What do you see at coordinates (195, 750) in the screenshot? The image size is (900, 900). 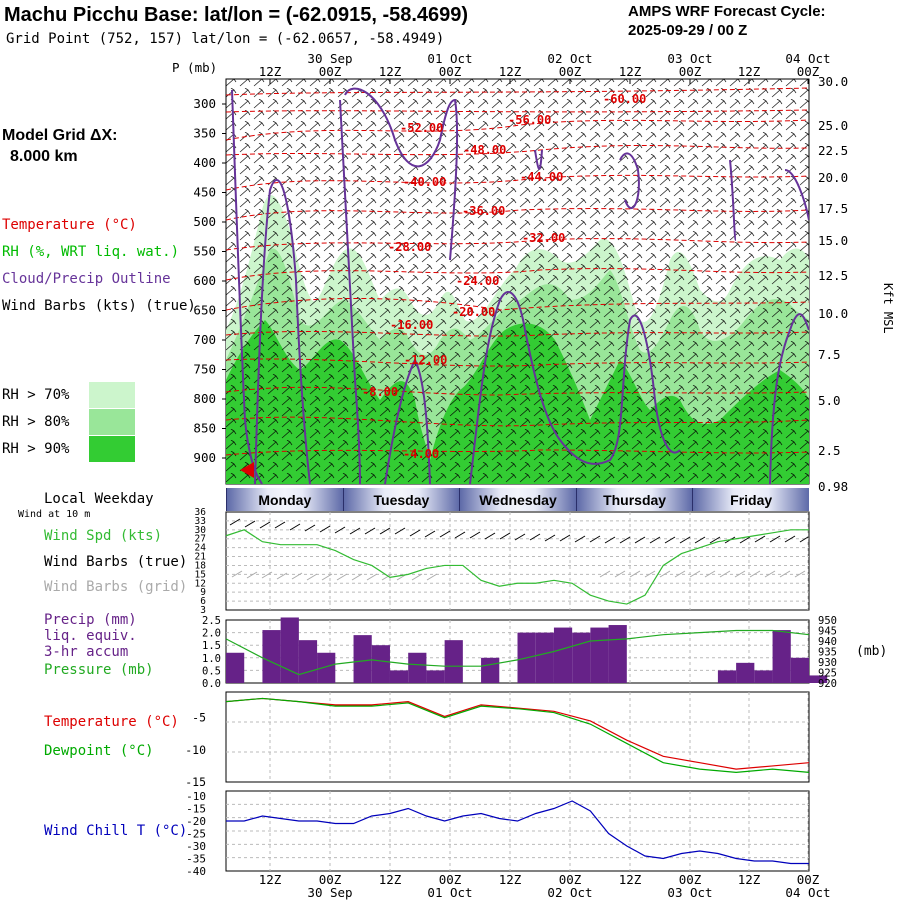 I see `temp-ticks: -5 -10 -15` at bounding box center [195, 750].